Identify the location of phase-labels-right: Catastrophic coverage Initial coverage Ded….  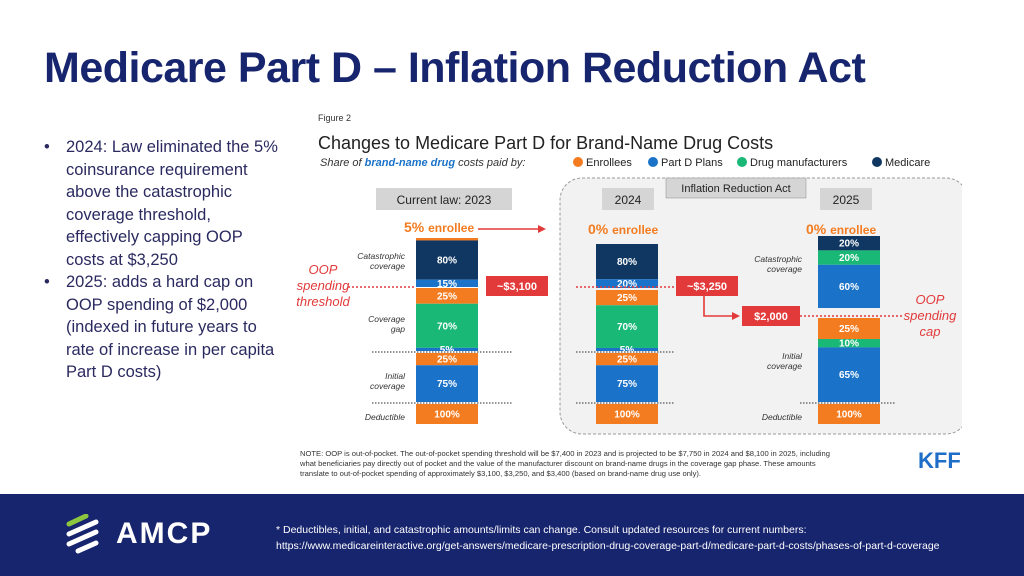
(778, 338).